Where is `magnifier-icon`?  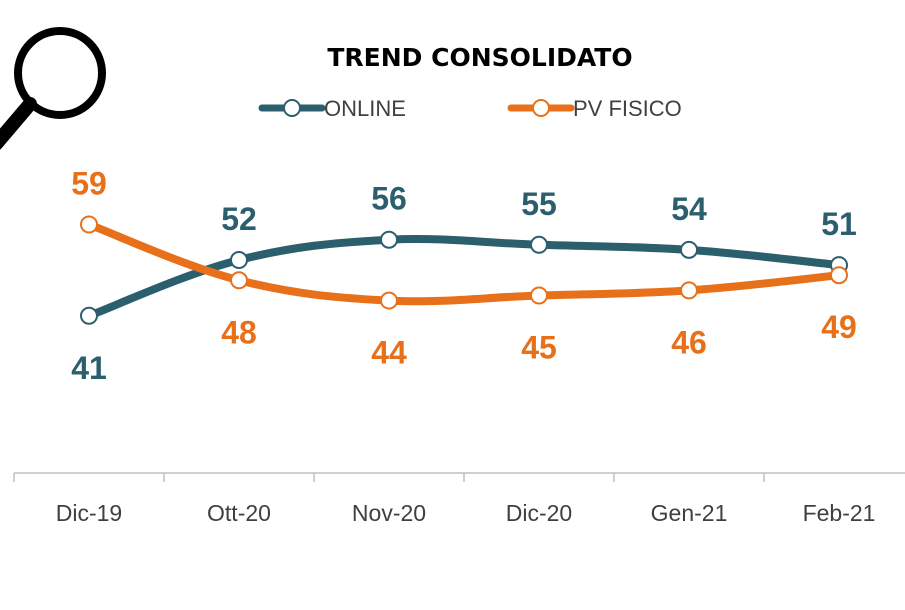
magnifier-icon is located at coordinates (53, 88).